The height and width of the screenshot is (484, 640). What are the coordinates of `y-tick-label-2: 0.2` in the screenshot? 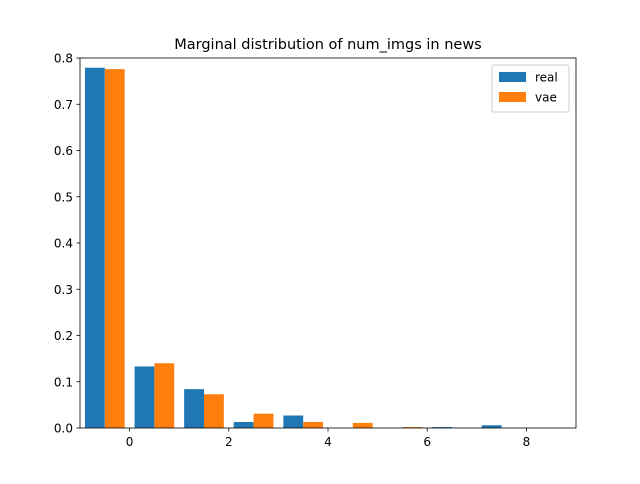 It's located at (63, 336).